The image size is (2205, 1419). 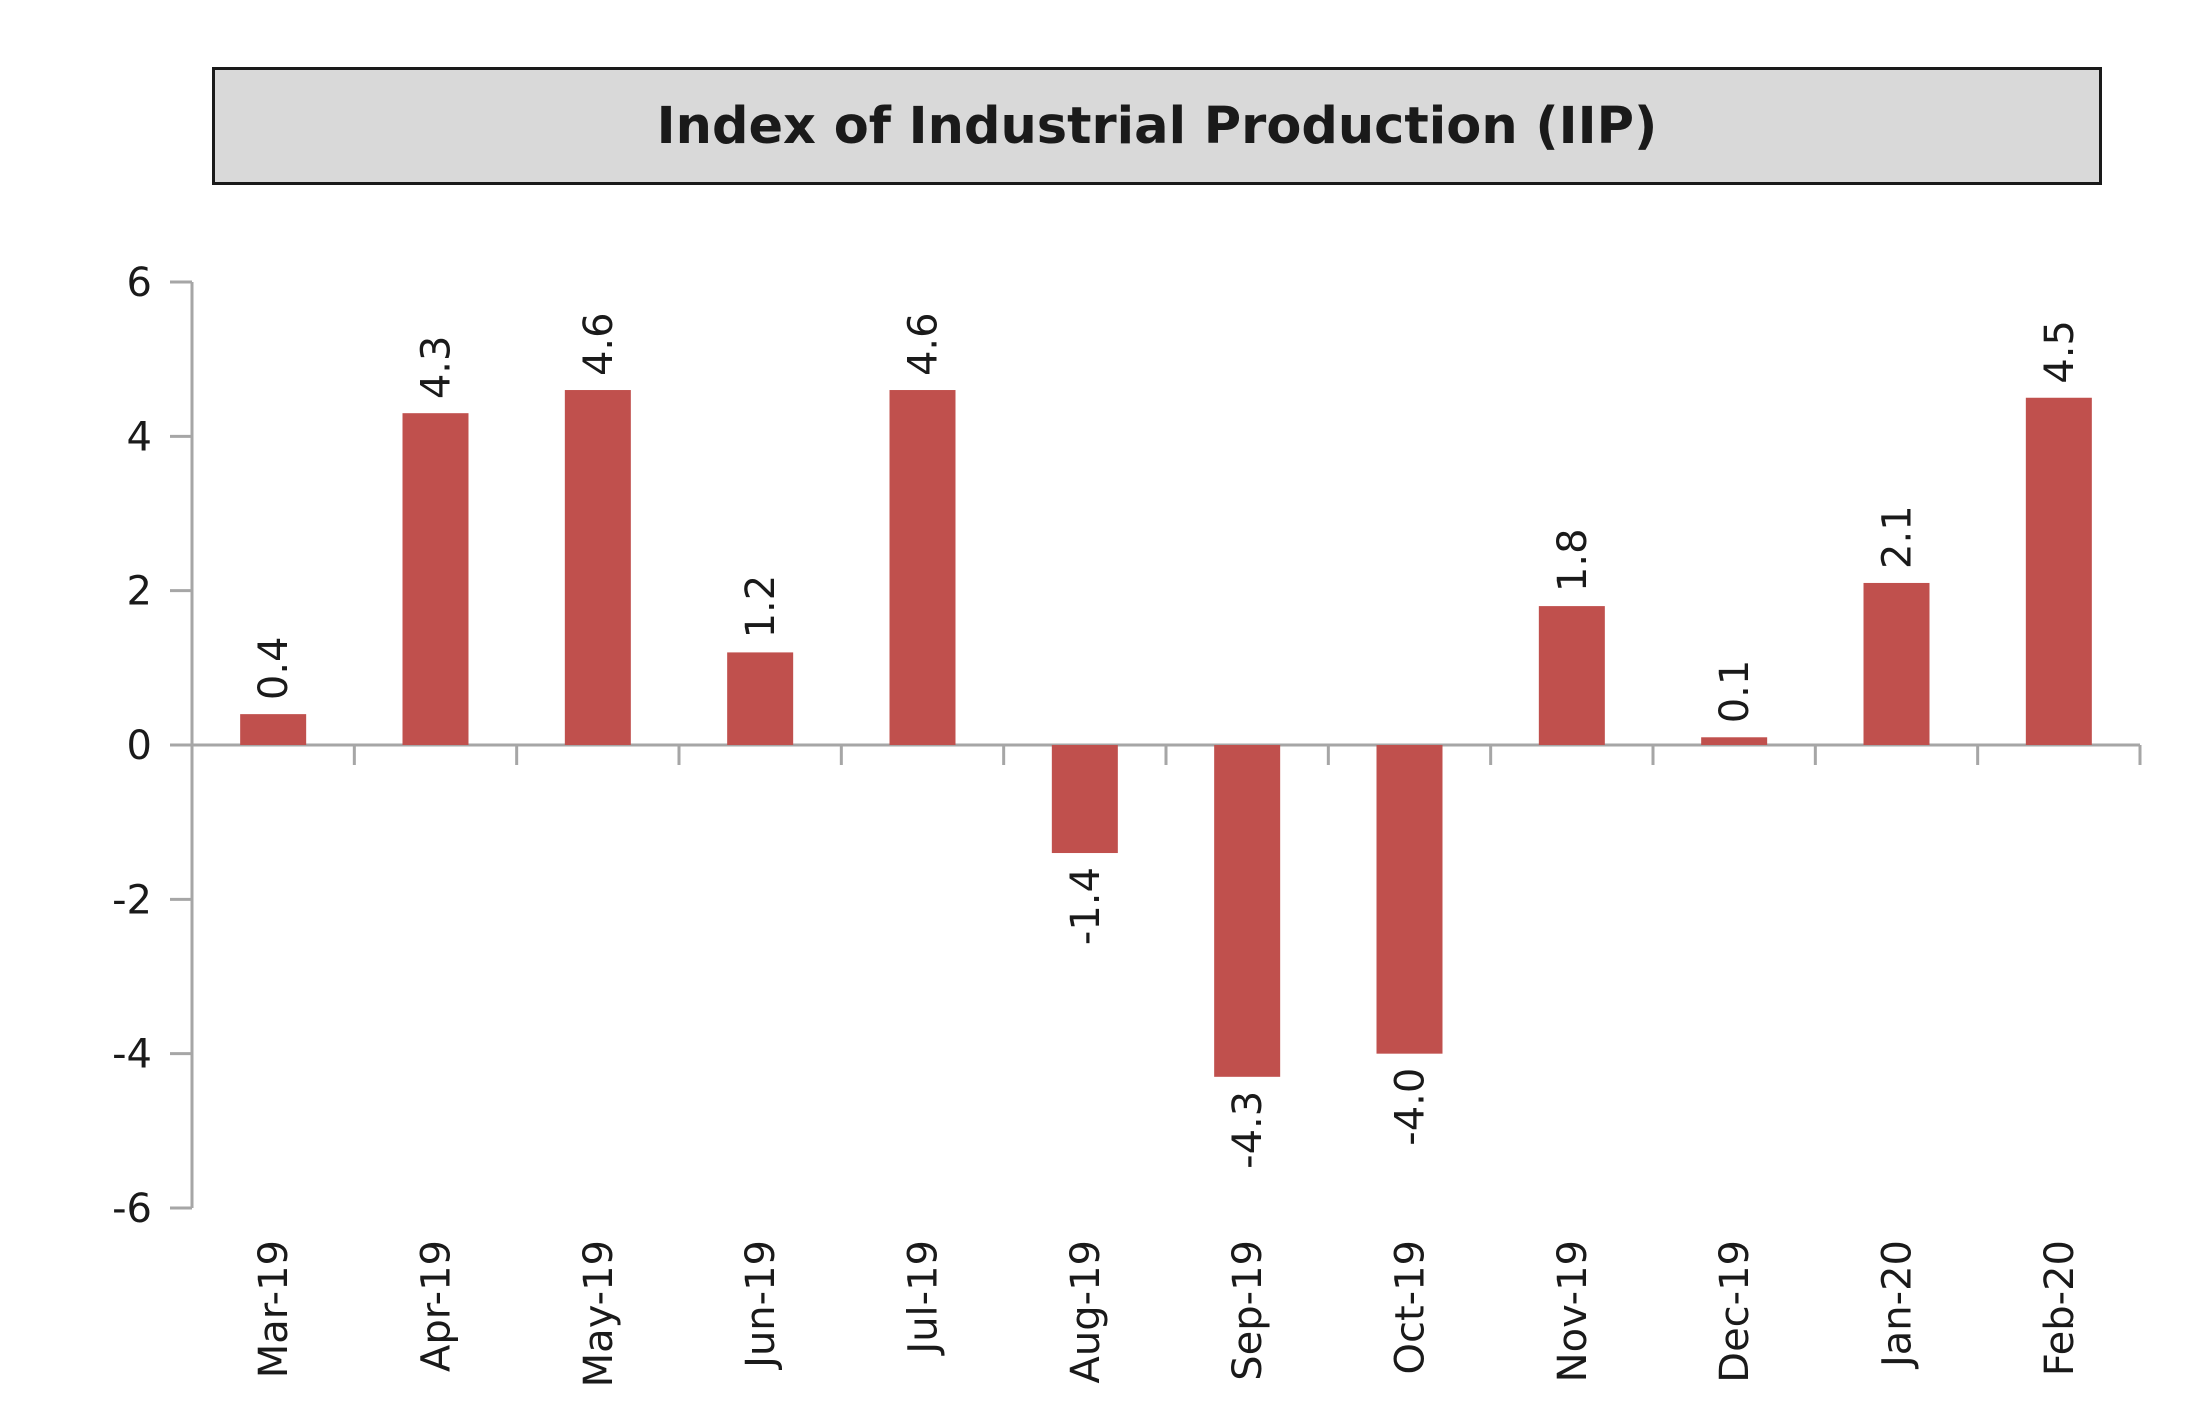 What do you see at coordinates (1411, 1107) in the screenshot?
I see `data-label-oct-19: -4.0` at bounding box center [1411, 1107].